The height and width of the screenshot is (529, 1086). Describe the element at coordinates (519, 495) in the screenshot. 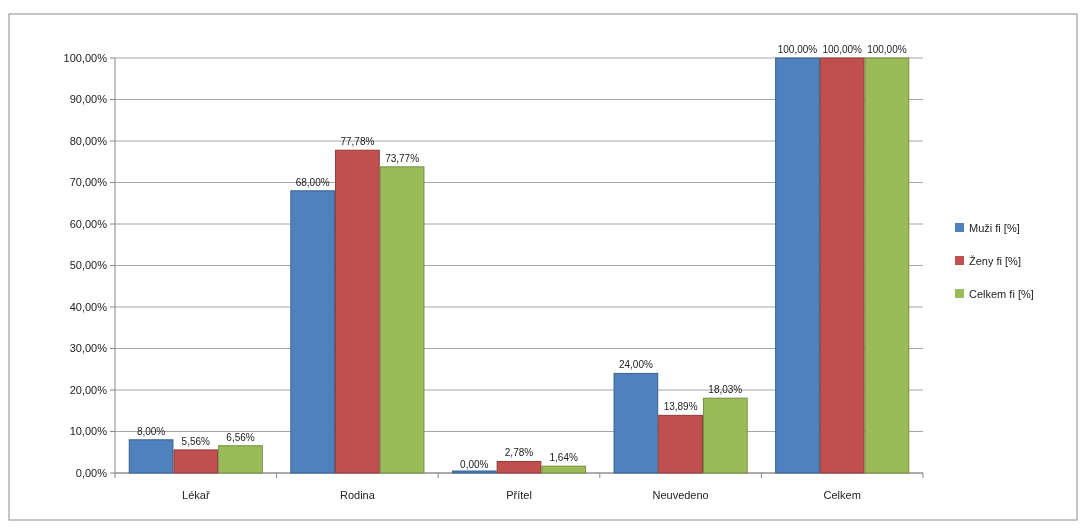

I see `x-tick-label: Přítel` at that location.